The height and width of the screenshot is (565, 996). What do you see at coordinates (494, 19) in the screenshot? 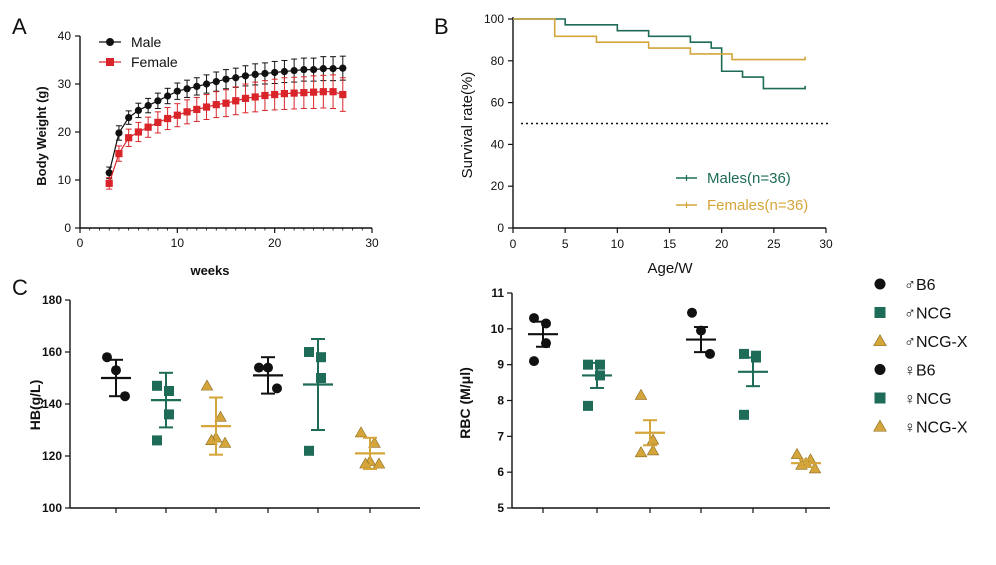
I see `chart-b-ytick-label: 100` at bounding box center [494, 19].